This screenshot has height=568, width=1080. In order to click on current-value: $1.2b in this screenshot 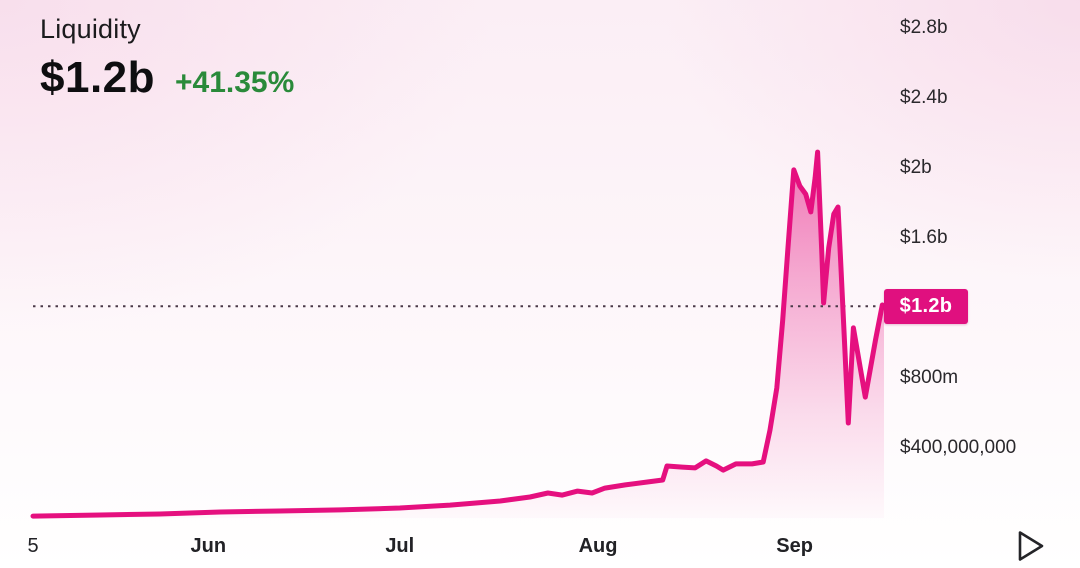, I will do `click(98, 77)`.